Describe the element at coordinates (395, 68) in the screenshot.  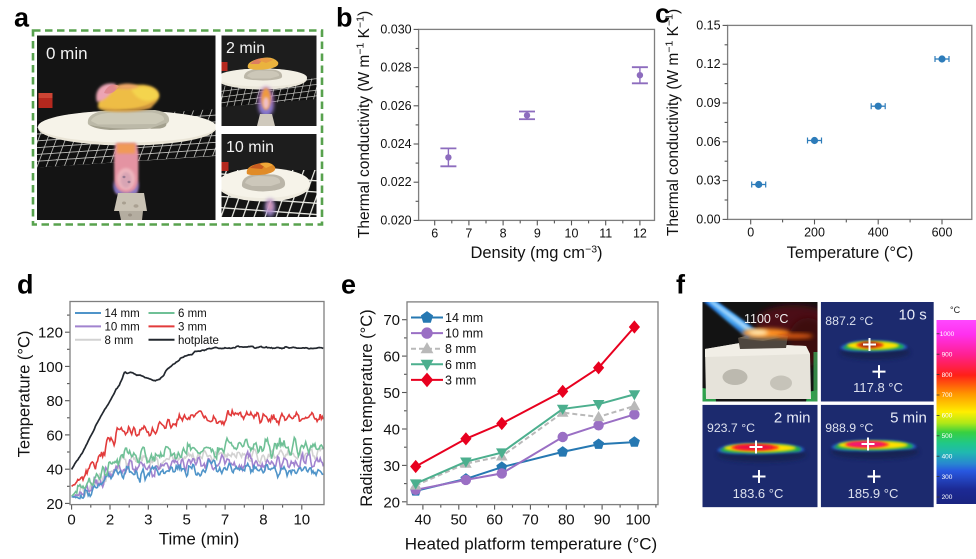
I see `svg-text: 0.028` at that location.